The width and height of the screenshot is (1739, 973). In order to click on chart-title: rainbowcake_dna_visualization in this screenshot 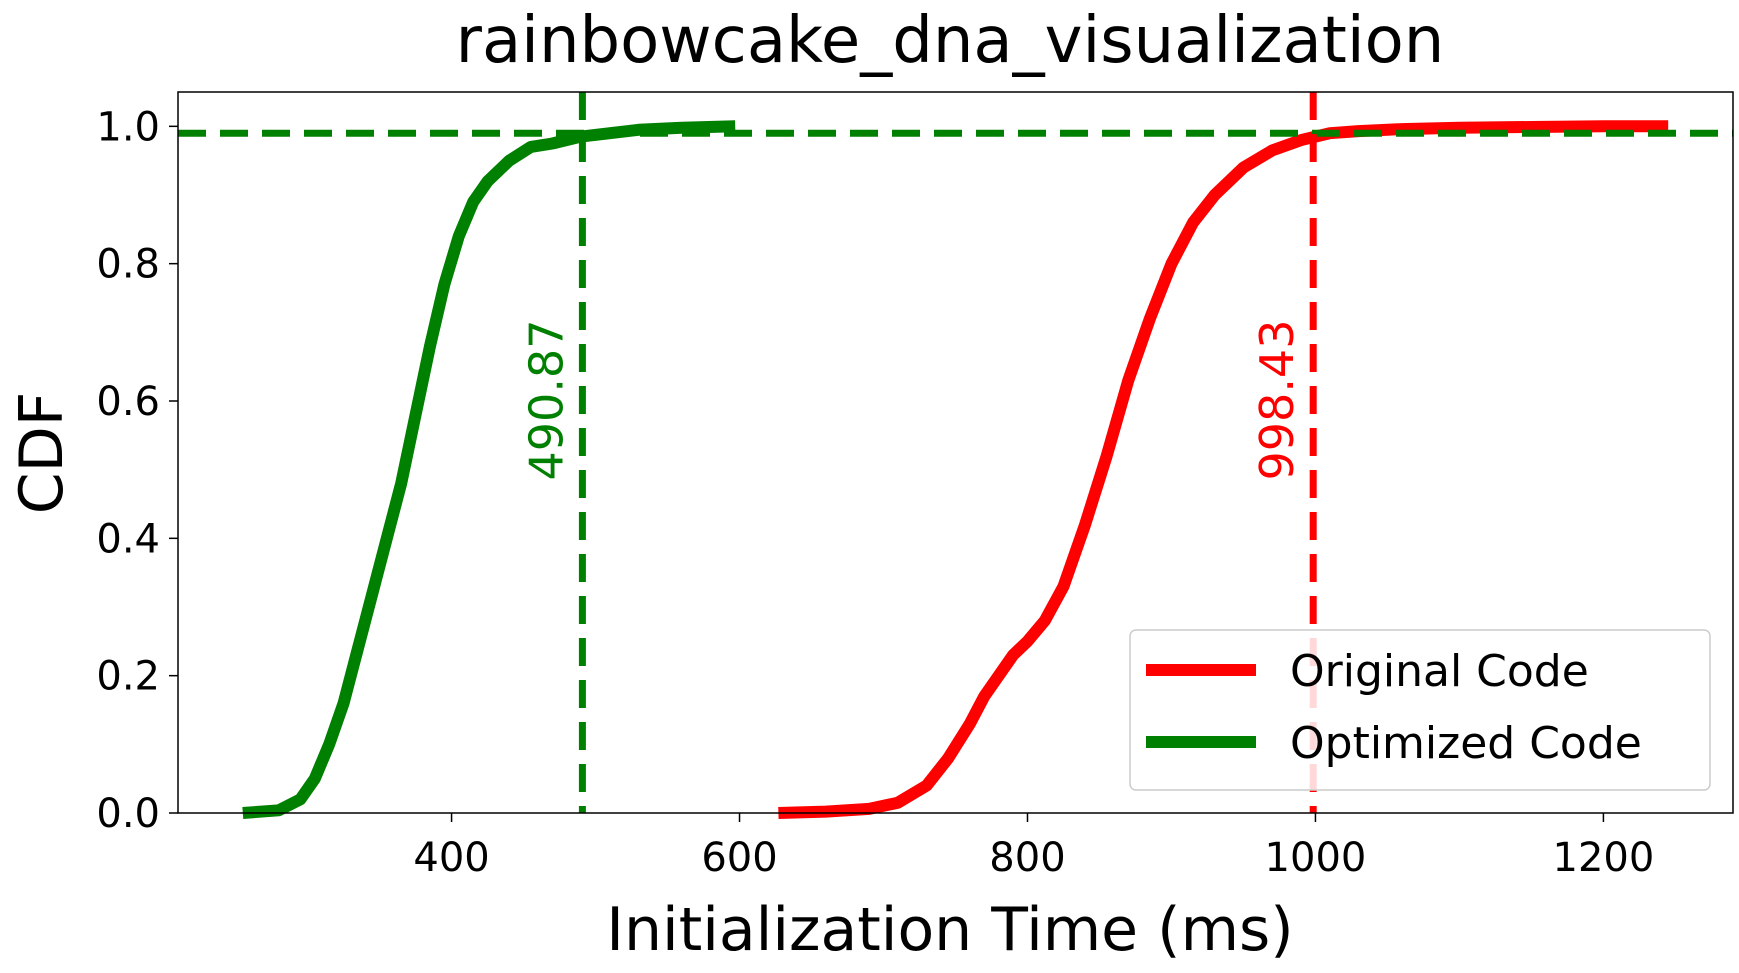, I will do `click(950, 41)`.